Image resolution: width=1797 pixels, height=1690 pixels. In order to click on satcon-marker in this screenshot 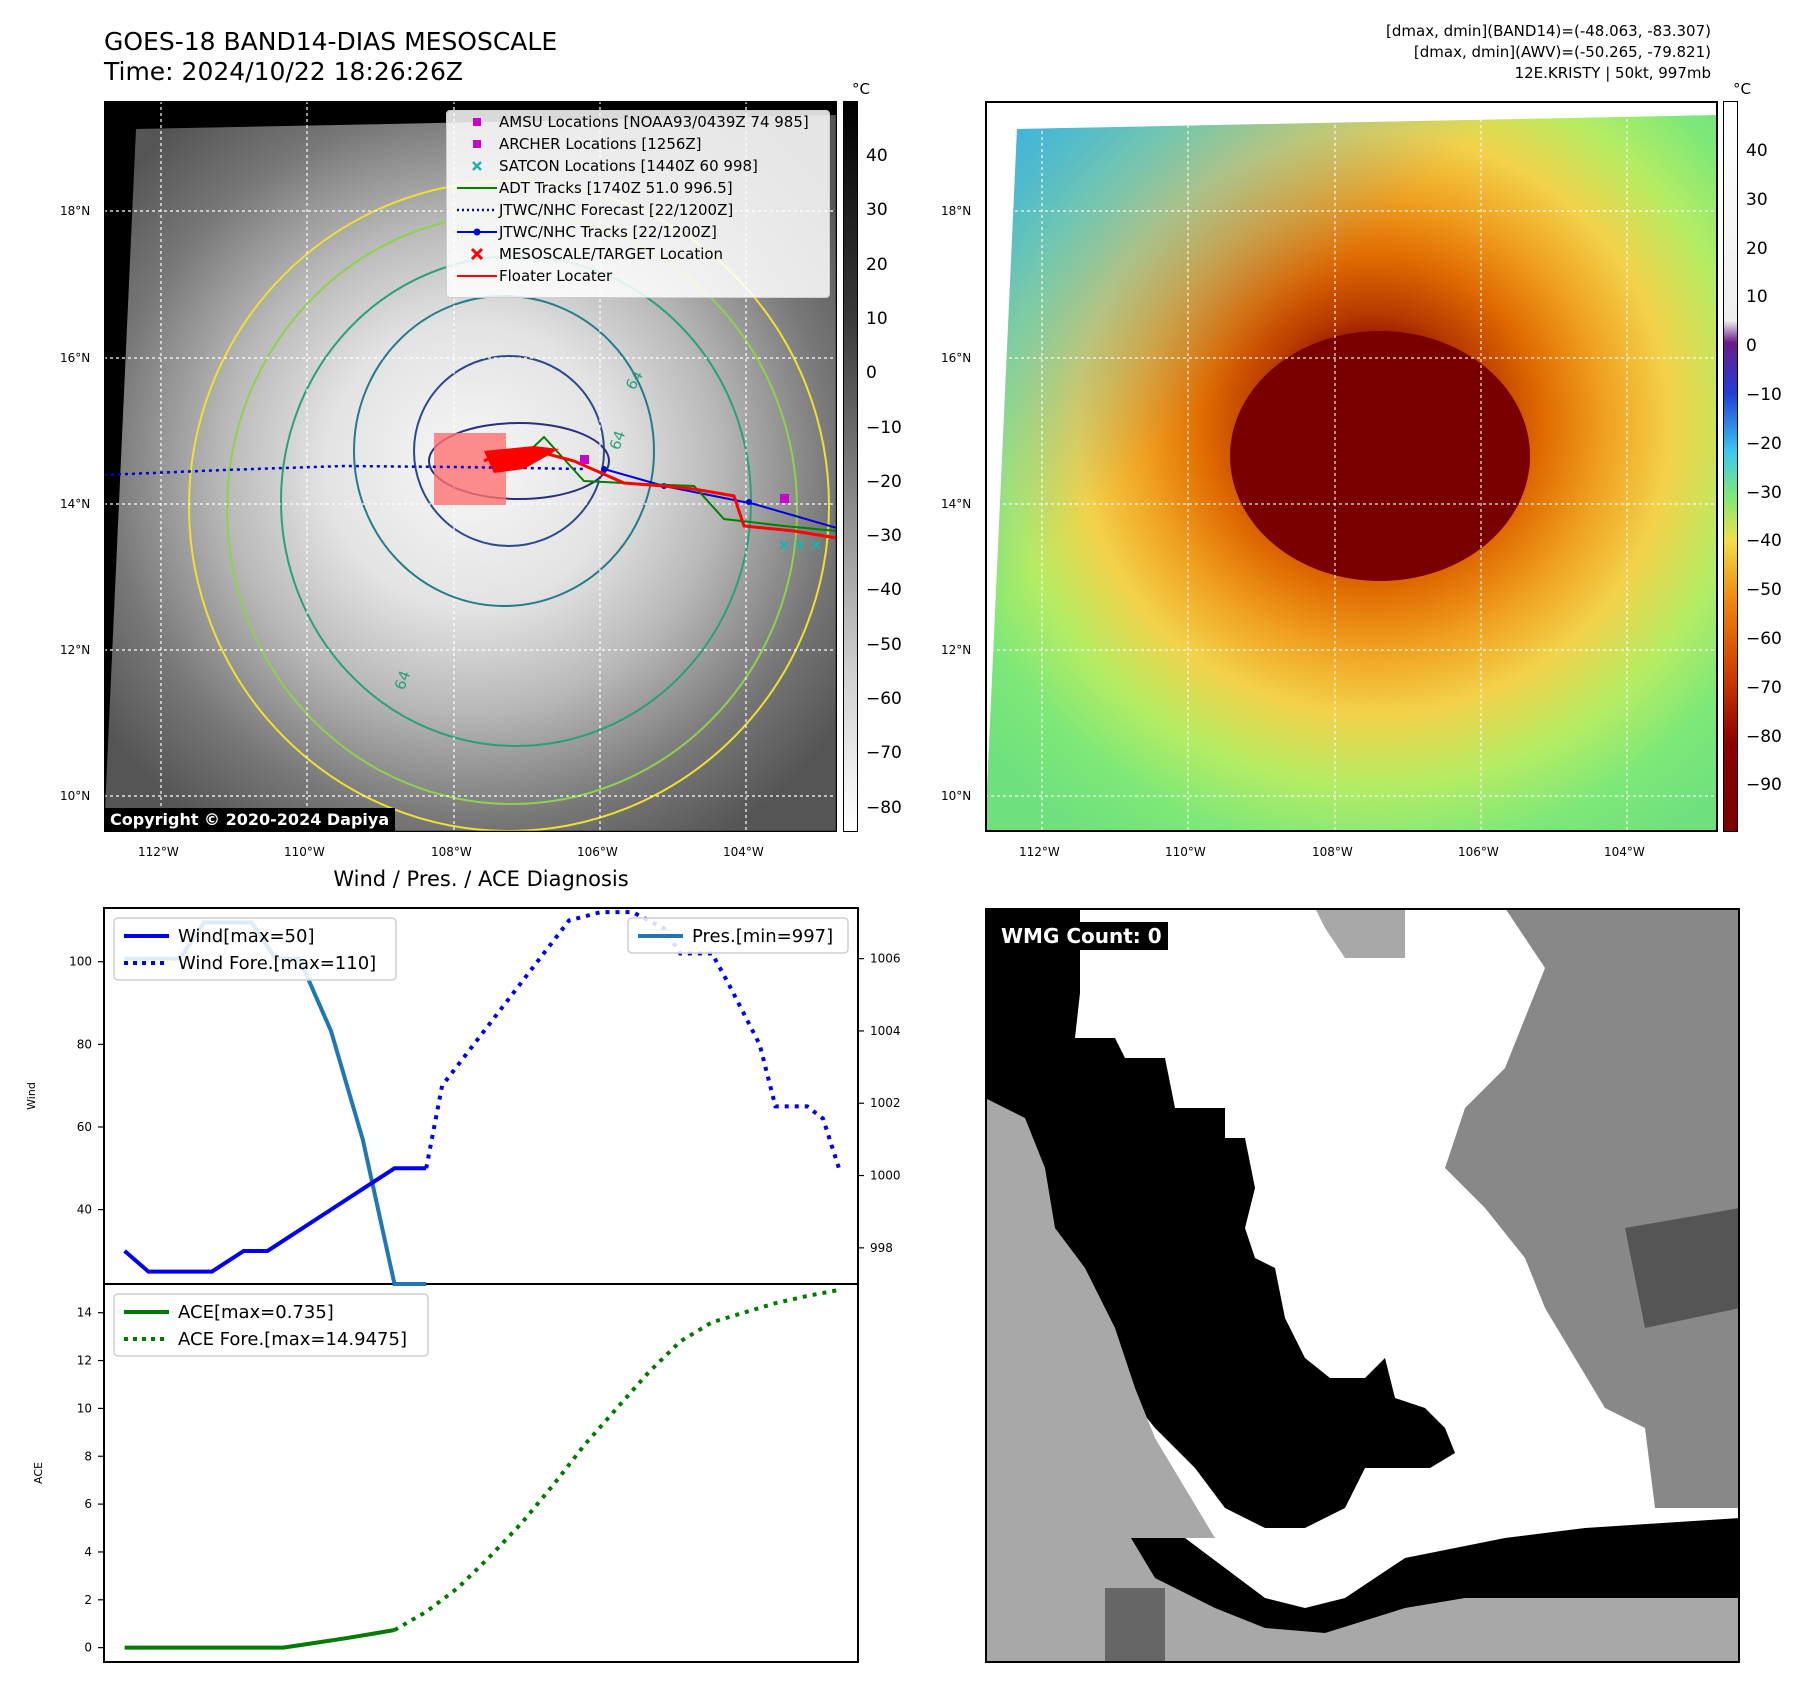, I will do `click(784, 545)`.